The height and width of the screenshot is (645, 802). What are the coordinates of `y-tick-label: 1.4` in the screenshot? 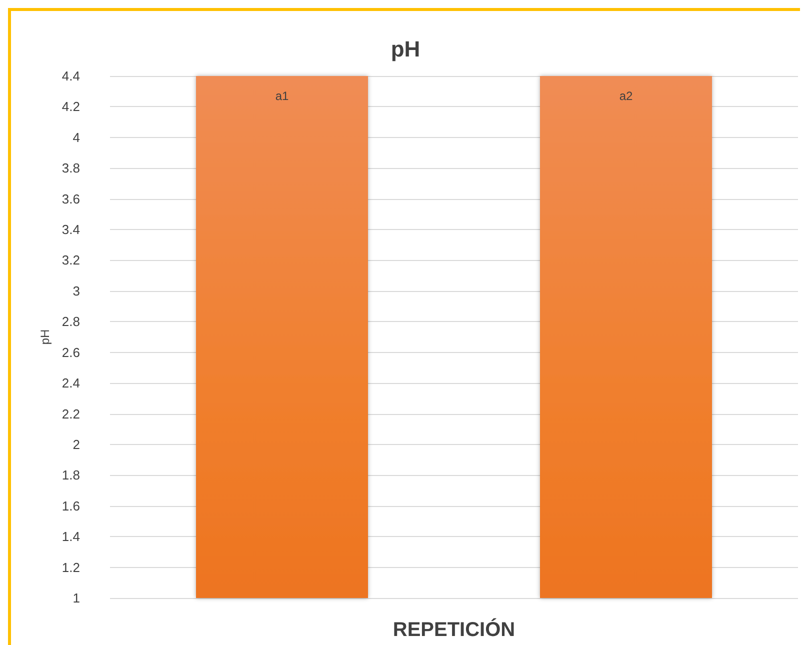 It's located at (71, 536).